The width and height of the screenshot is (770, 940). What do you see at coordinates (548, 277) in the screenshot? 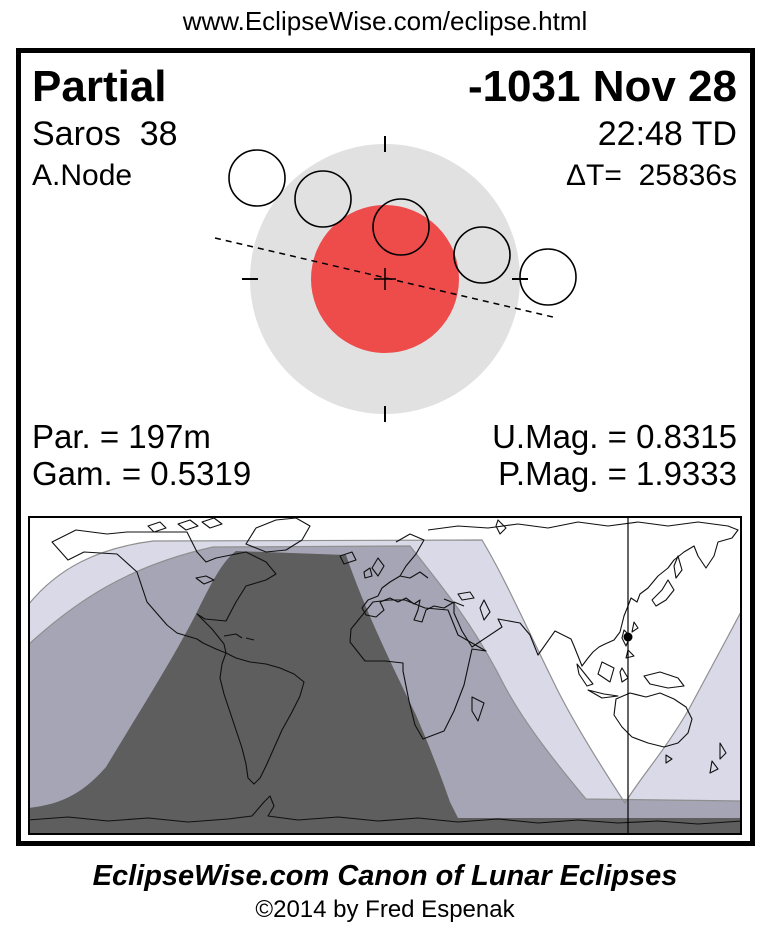
I see `moon-position-P4` at bounding box center [548, 277].